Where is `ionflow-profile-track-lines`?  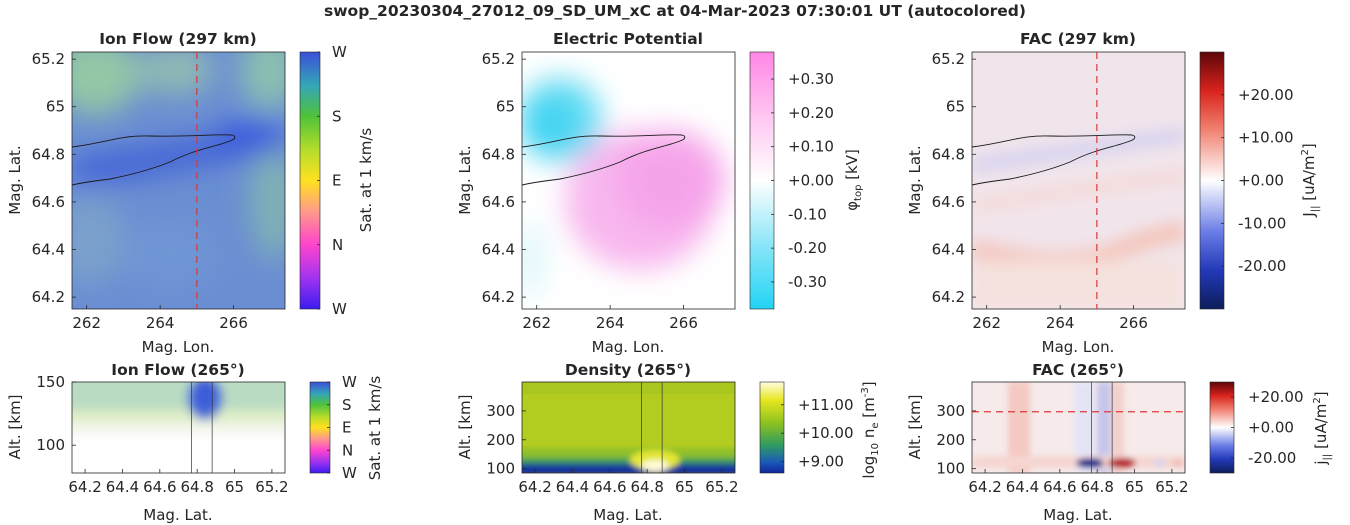
ionflow-profile-track-lines is located at coordinates (202, 427).